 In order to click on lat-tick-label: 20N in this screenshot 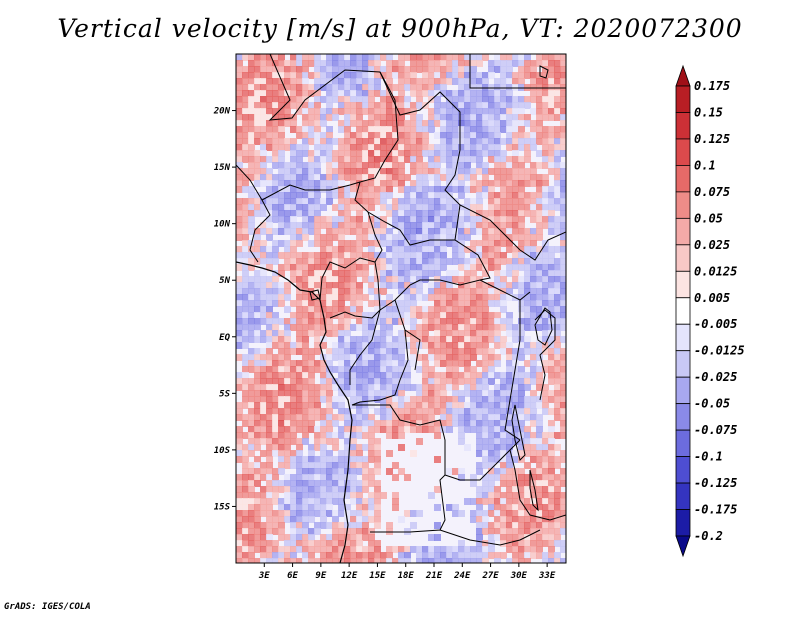, I will do `click(222, 112)`.